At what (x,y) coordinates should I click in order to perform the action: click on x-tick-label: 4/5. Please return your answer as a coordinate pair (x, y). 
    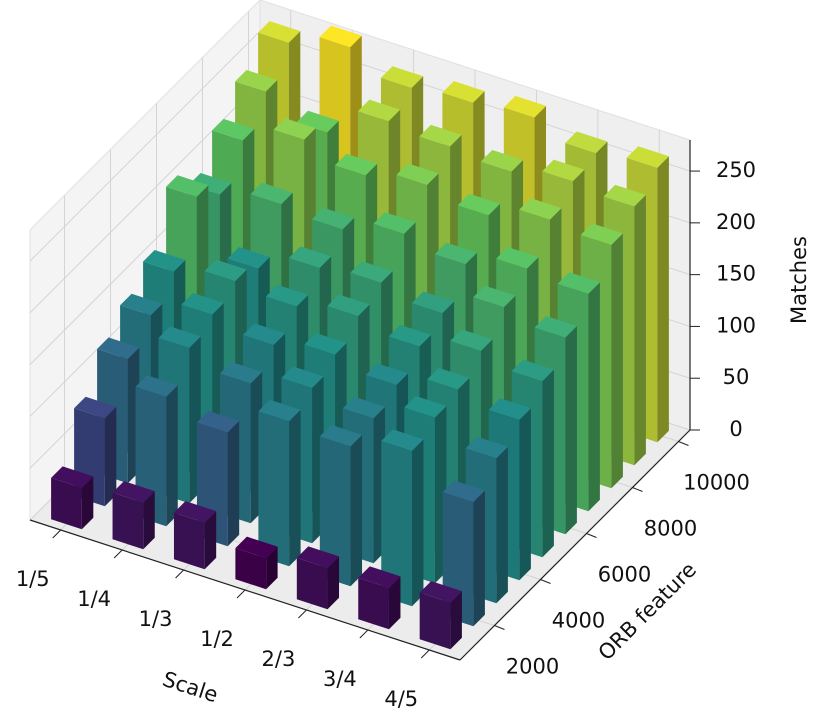
    Looking at the image, I should click on (401, 699).